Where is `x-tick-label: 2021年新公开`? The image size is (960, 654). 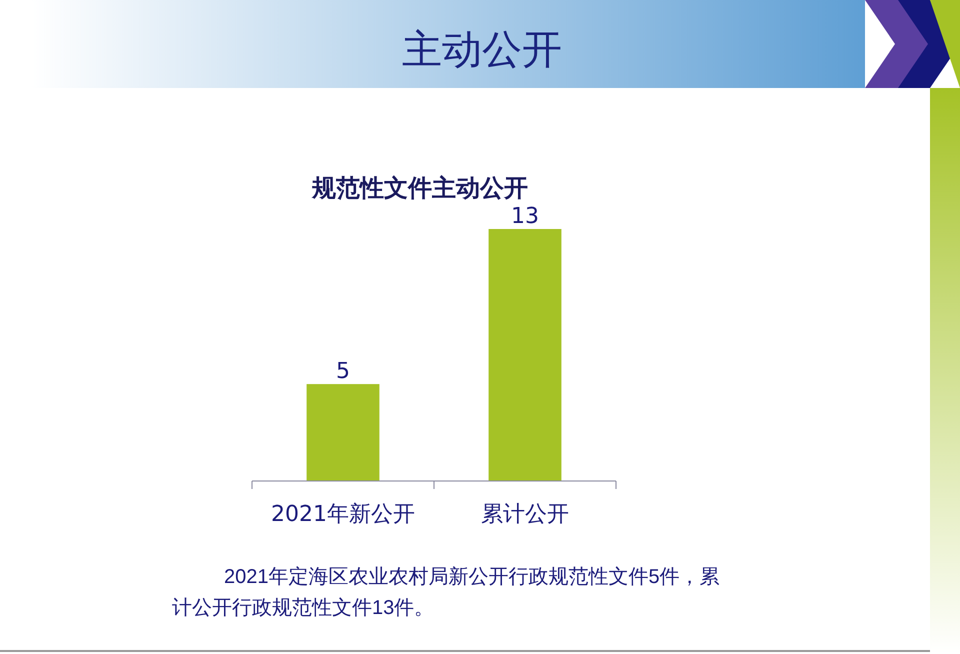 x-tick-label: 2021年新公开 is located at coordinates (343, 514).